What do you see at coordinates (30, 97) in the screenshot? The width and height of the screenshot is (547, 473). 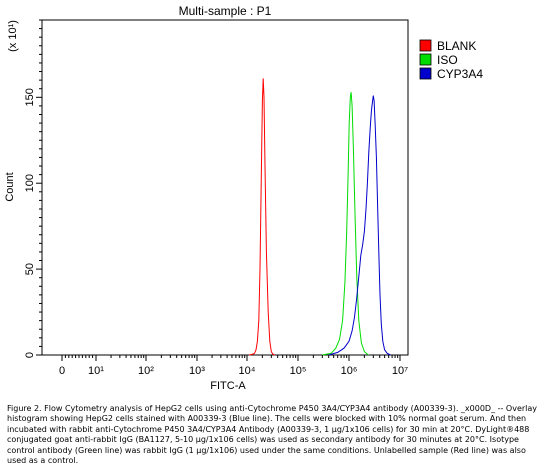 I see `y-tick-label: 150` at bounding box center [30, 97].